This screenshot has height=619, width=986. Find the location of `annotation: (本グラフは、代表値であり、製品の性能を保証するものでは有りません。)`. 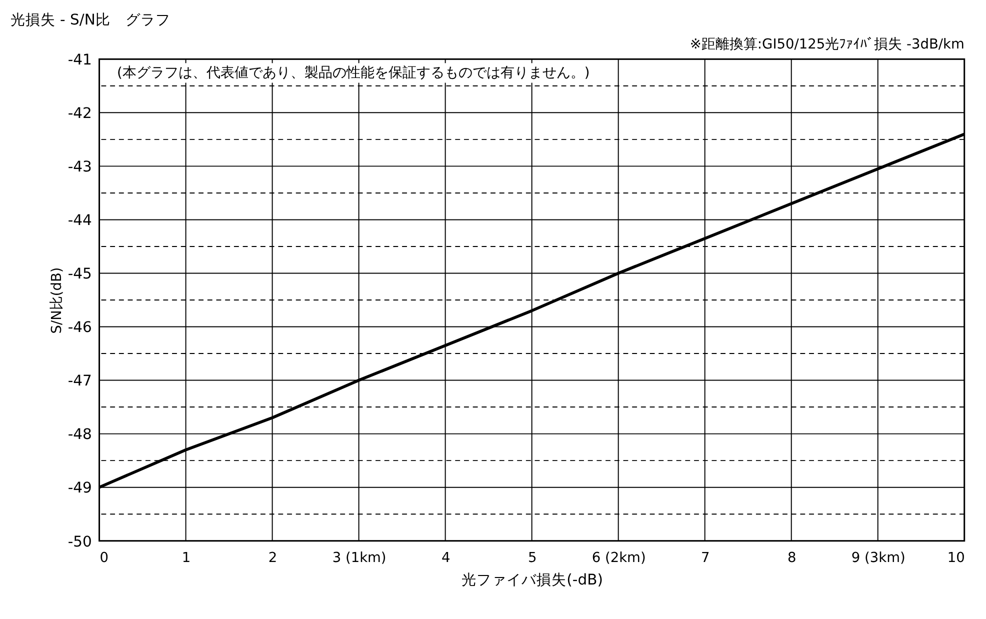

annotation: (本グラフは、代表値であり、製品の性能を保証するものでは有りません。) is located at coordinates (353, 72).